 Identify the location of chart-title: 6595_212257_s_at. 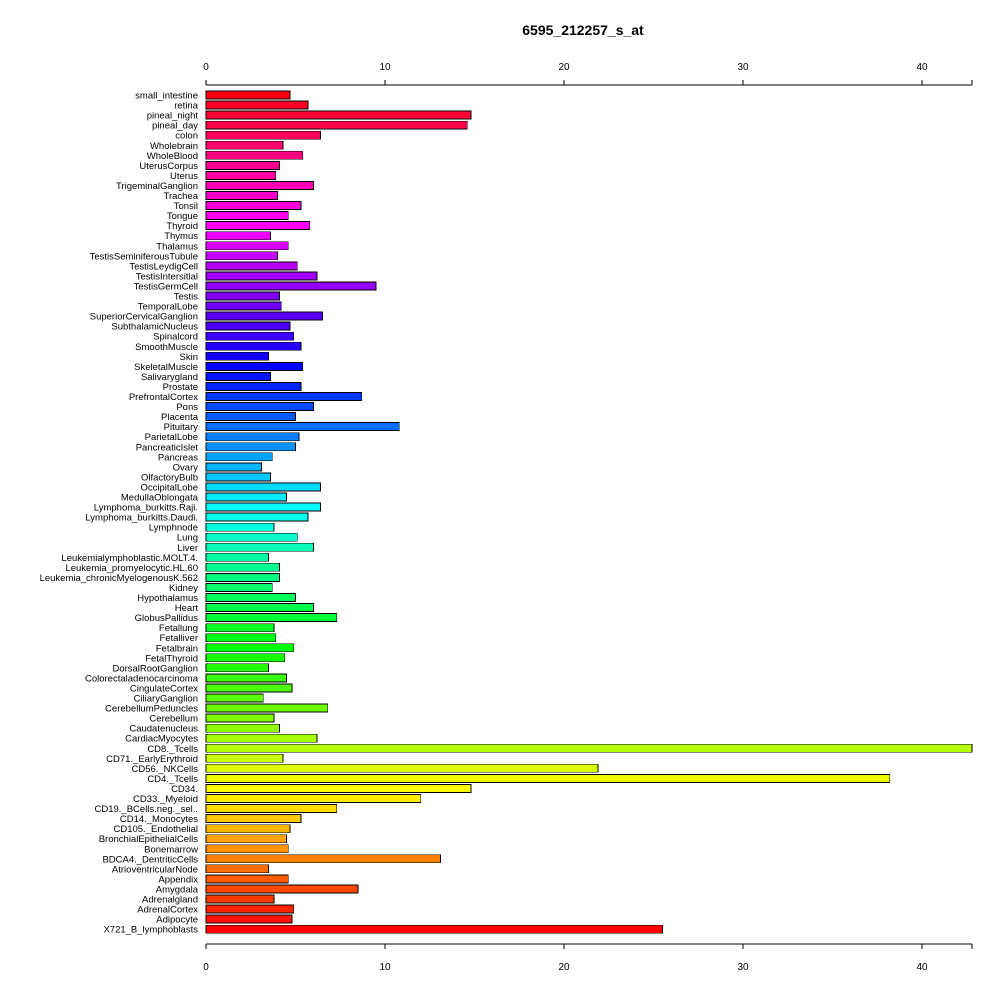
(583, 30).